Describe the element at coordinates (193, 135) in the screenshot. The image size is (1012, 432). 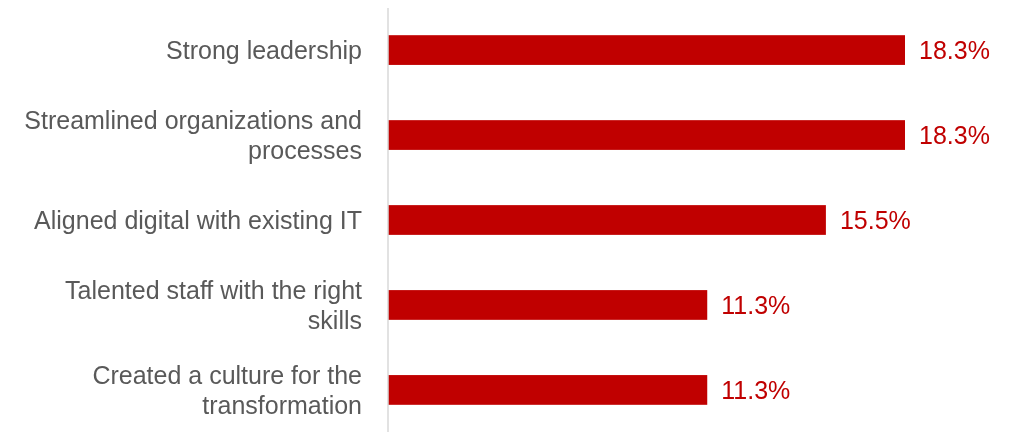
I see `y-tick-label: Streamlined organizations and processes` at that location.